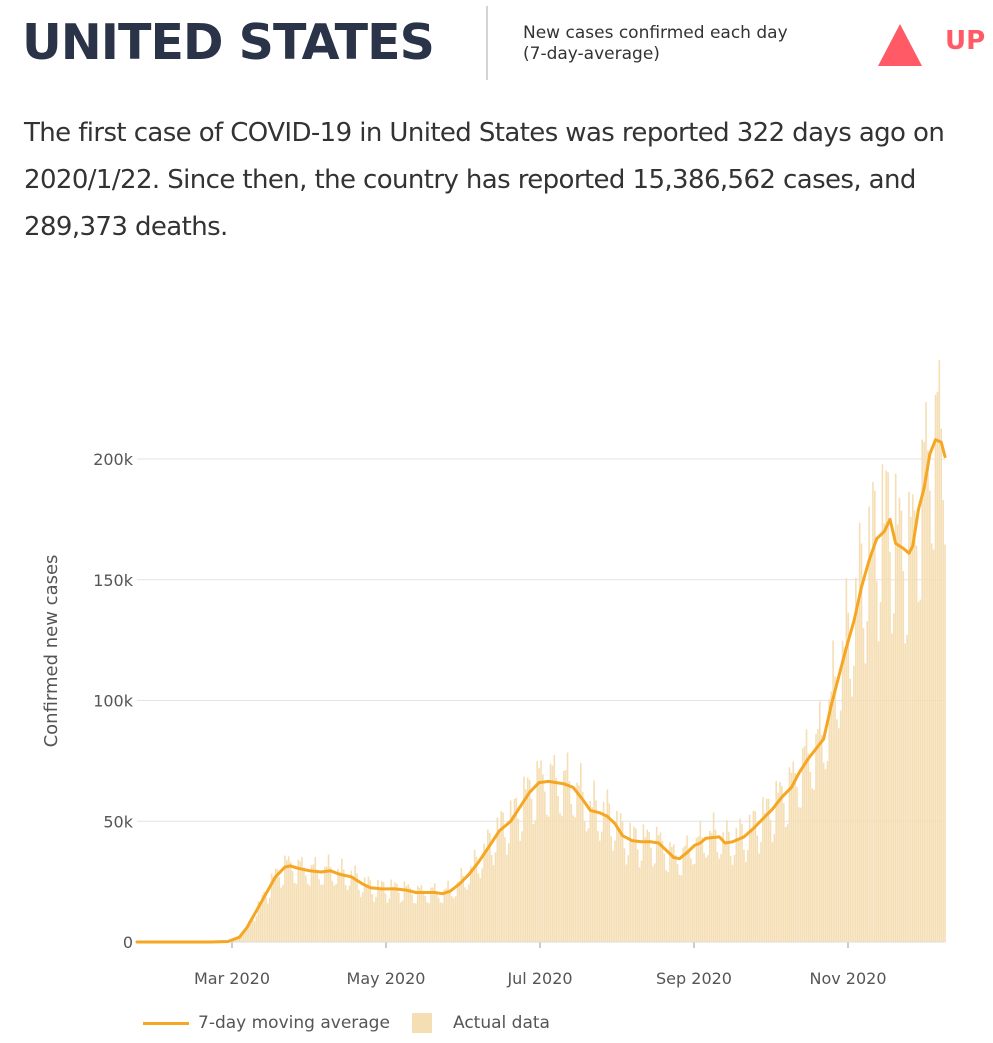 This screenshot has width=993, height=1043. What do you see at coordinates (386, 978) in the screenshot?
I see `x-tick-label: May 2020` at bounding box center [386, 978].